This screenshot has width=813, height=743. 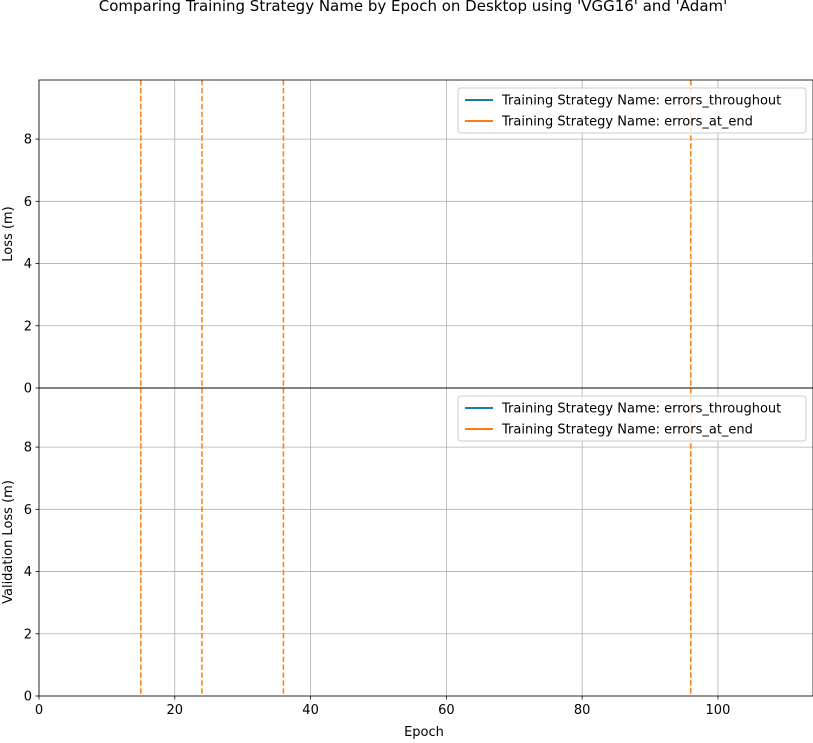 I want to click on x-tick-label: 60, so click(x=446, y=710).